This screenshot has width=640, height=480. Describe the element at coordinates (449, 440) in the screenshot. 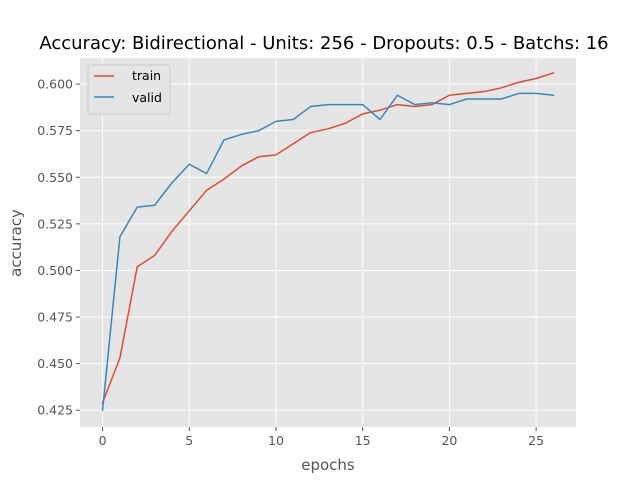

I see `x-tick-label: 20` at that location.